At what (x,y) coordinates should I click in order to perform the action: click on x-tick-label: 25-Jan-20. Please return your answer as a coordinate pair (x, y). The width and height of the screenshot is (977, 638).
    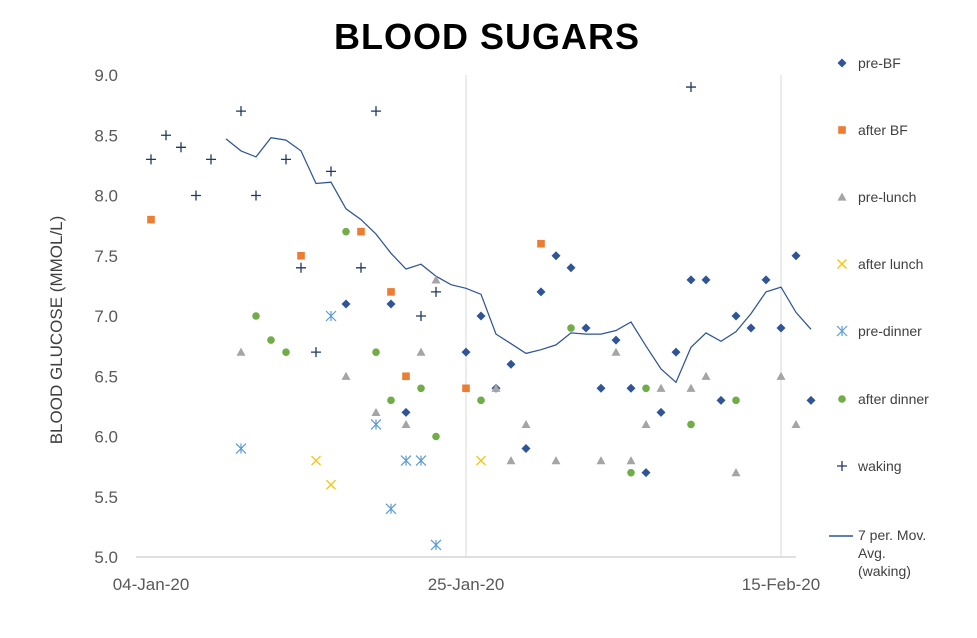
    Looking at the image, I should click on (466, 584).